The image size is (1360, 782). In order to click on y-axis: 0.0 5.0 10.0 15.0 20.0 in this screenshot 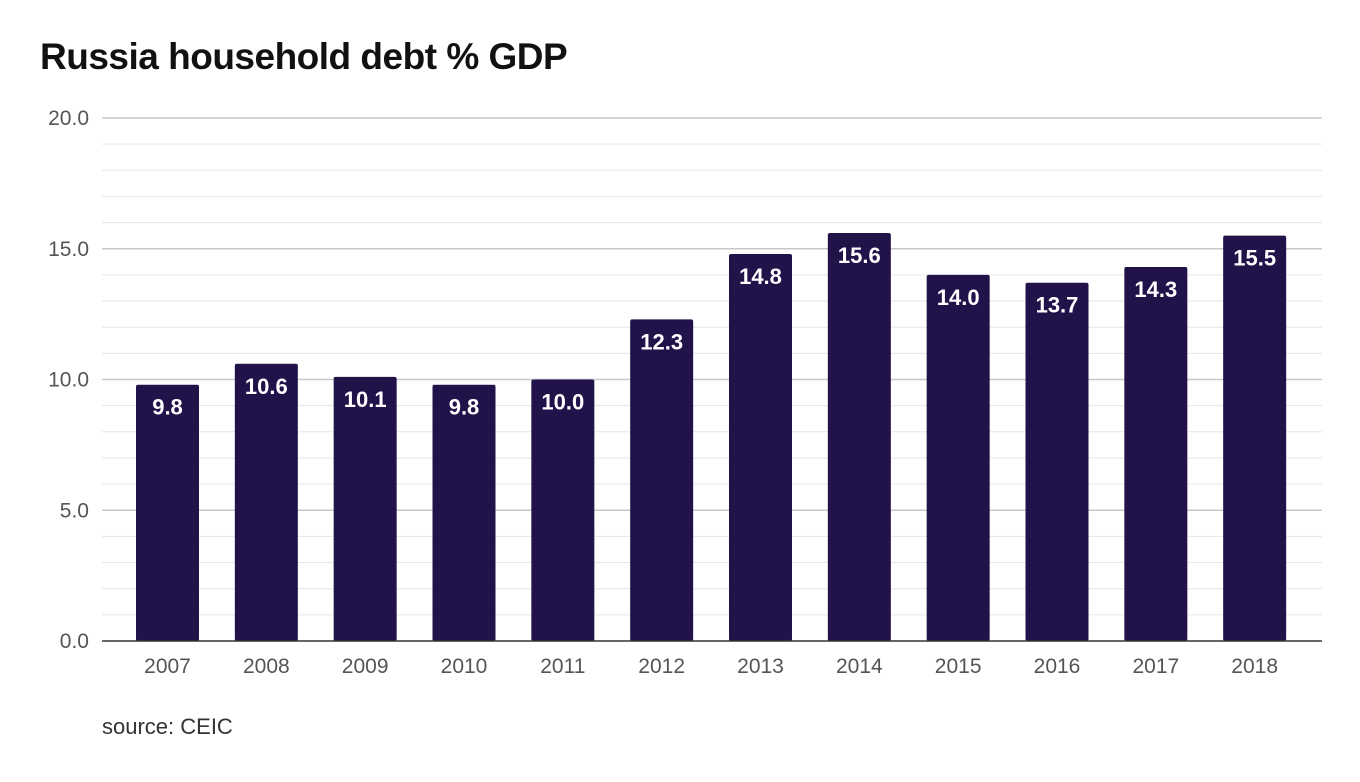, I will do `click(68, 380)`.